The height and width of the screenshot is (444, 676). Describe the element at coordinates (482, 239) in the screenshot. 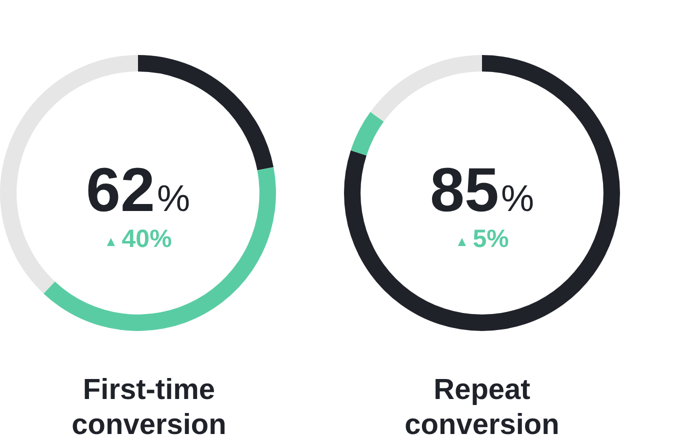

I see `text: ▲5%` at that location.